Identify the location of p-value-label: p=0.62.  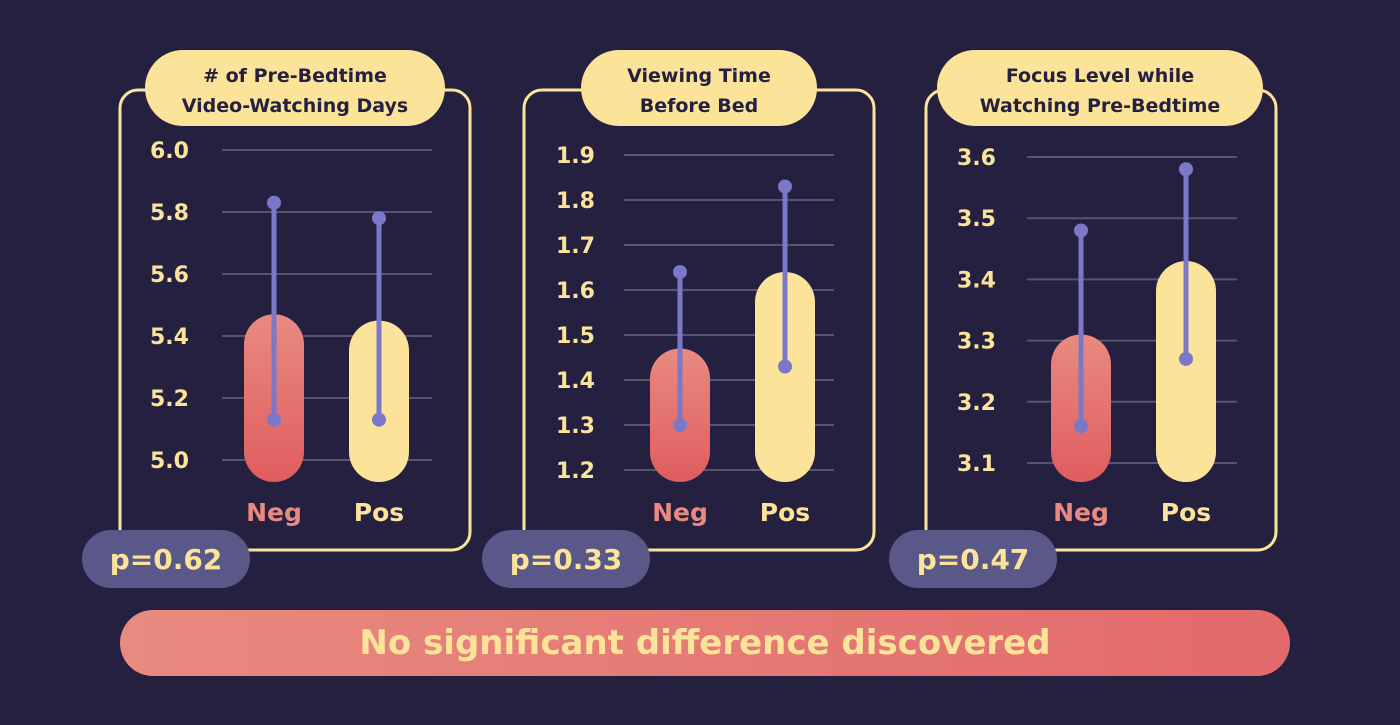
(166, 559).